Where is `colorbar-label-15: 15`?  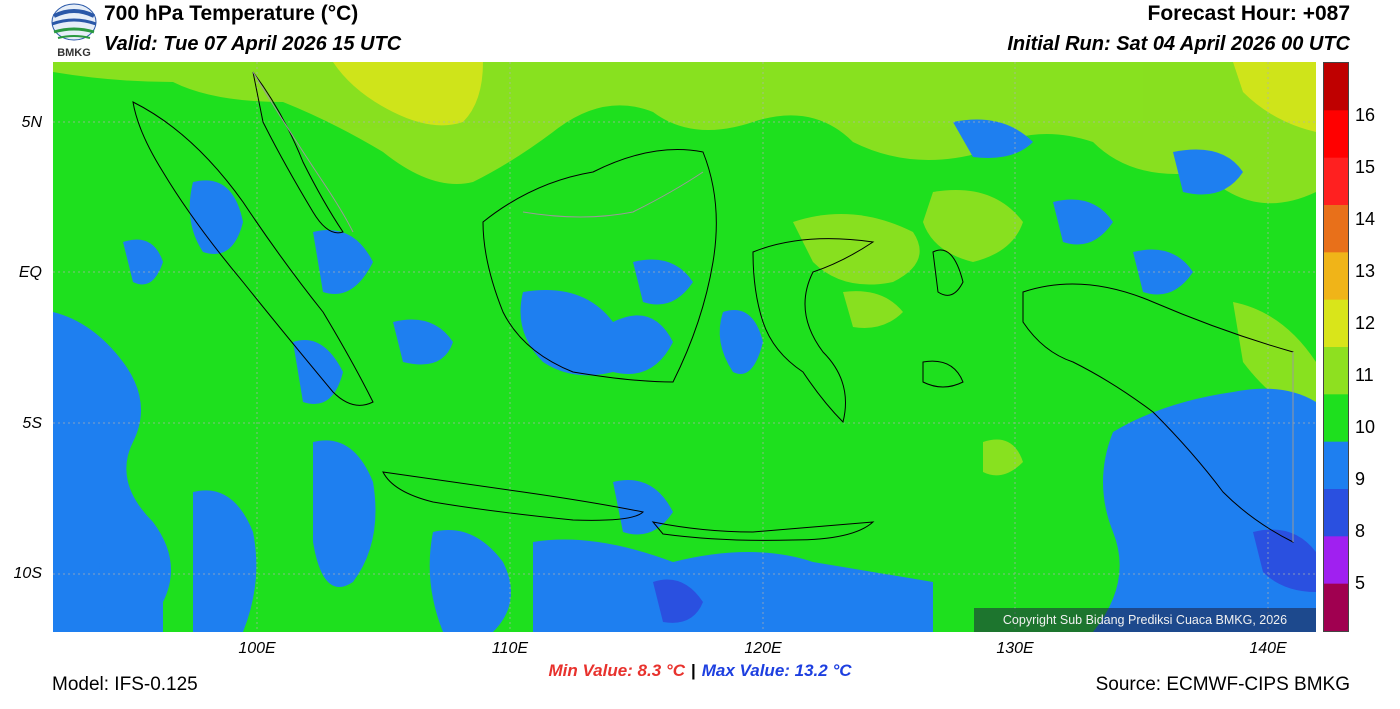 colorbar-label-15: 15 is located at coordinates (1365, 167).